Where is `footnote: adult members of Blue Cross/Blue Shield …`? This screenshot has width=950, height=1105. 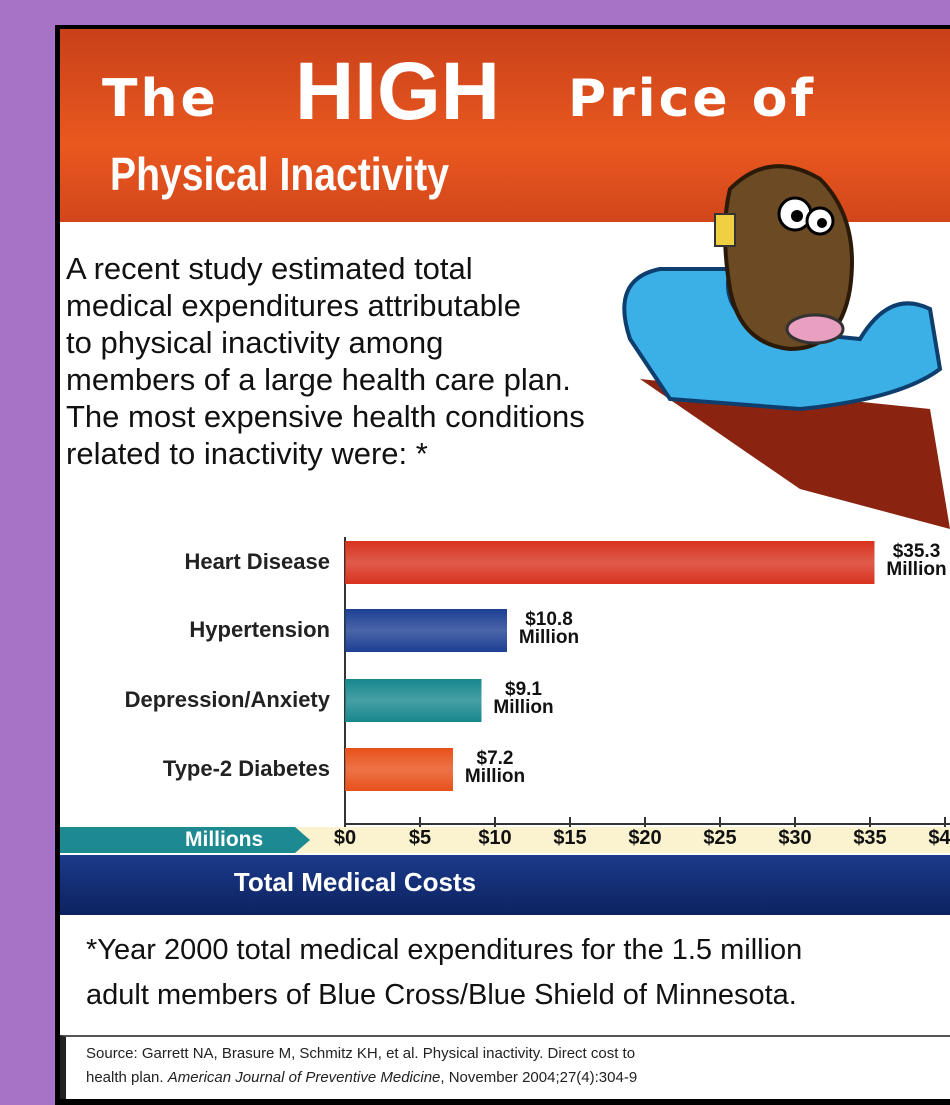 footnote: adult members of Blue Cross/Blue Shield … is located at coordinates (441, 995).